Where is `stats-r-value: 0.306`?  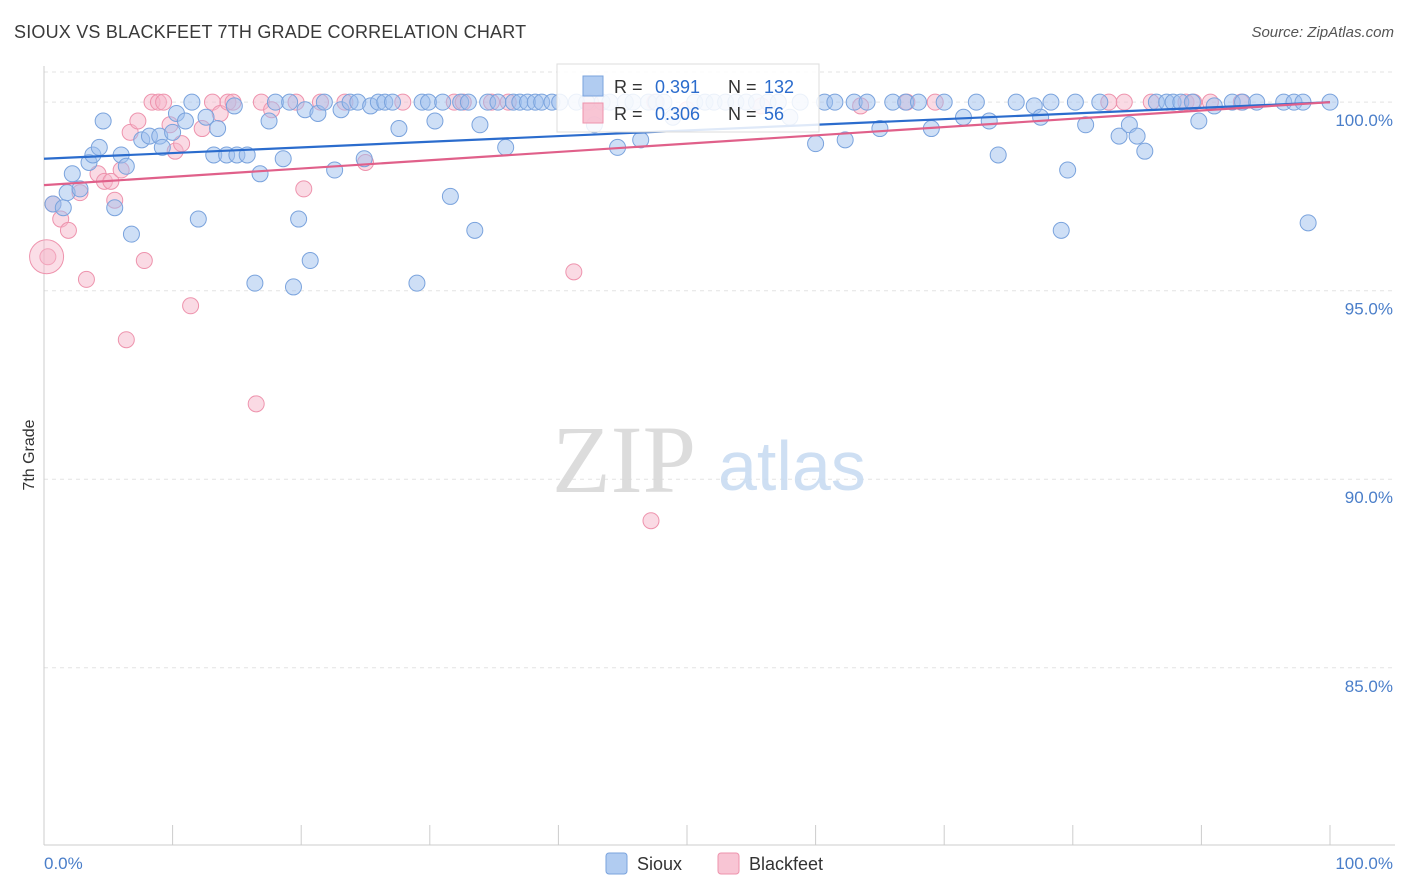 stats-r-value: 0.306 is located at coordinates (677, 114).